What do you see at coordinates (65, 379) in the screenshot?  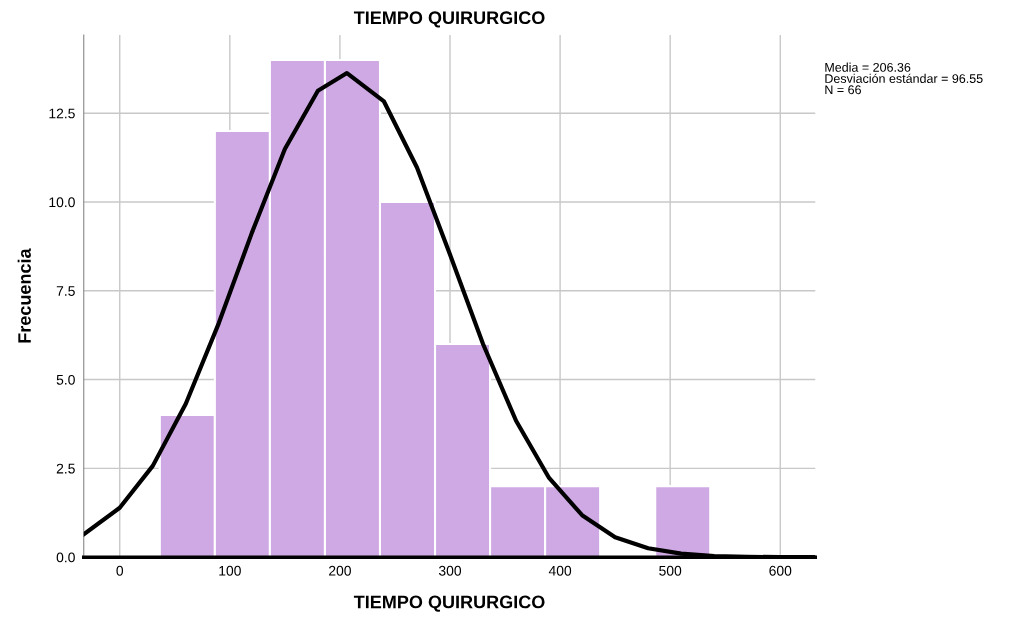 I see `y-tick-label: 5.0` at bounding box center [65, 379].